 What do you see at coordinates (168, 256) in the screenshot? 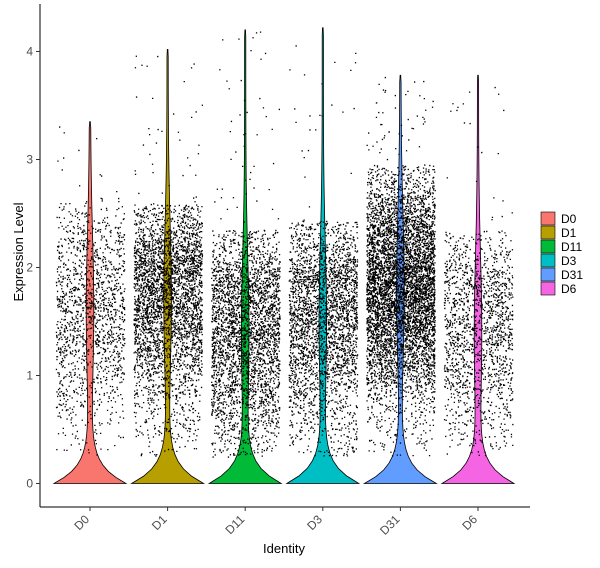
I see `points-d1` at bounding box center [168, 256].